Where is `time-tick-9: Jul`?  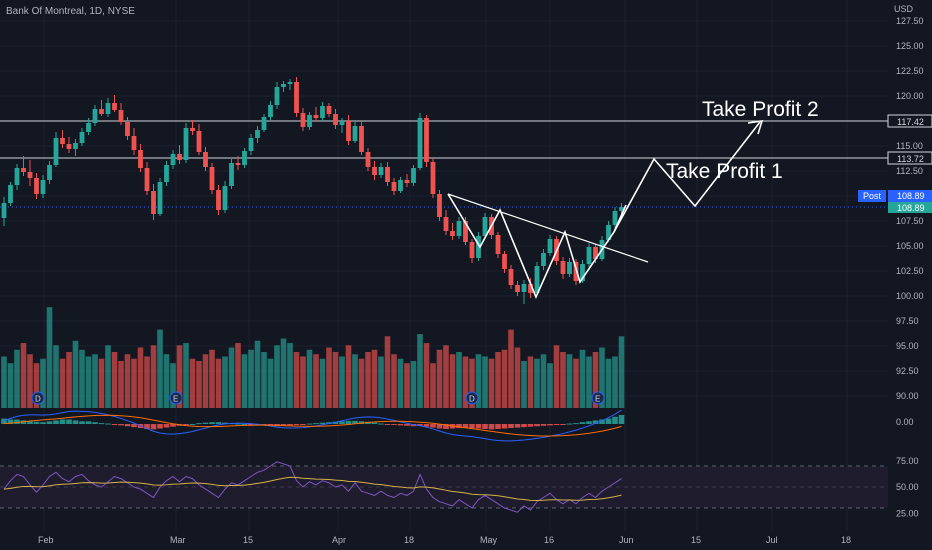 time-tick-9: Jul is located at coordinates (772, 540).